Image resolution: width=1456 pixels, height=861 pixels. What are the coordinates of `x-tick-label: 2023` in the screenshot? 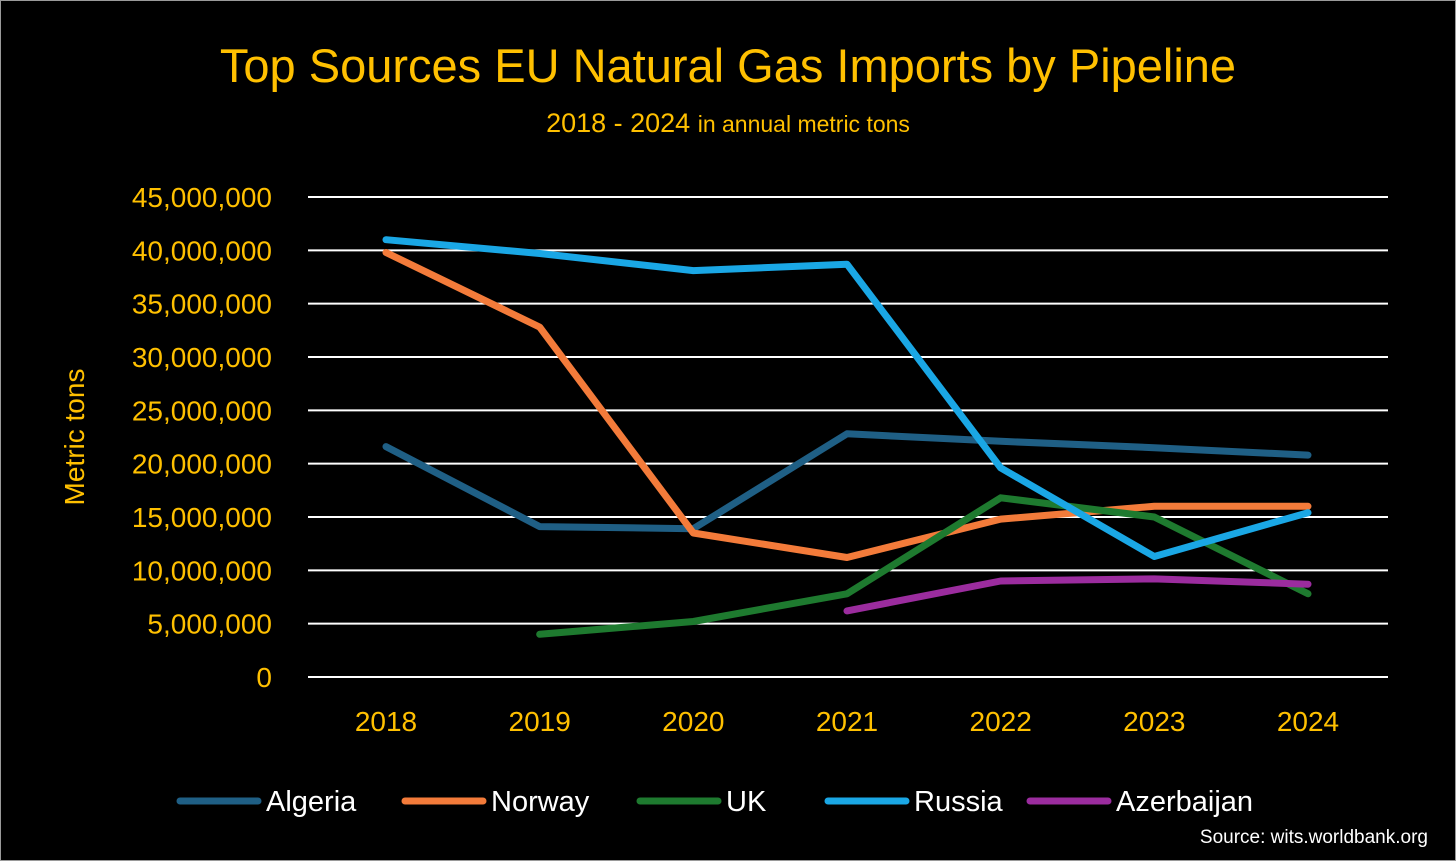 It's located at (1154, 721).